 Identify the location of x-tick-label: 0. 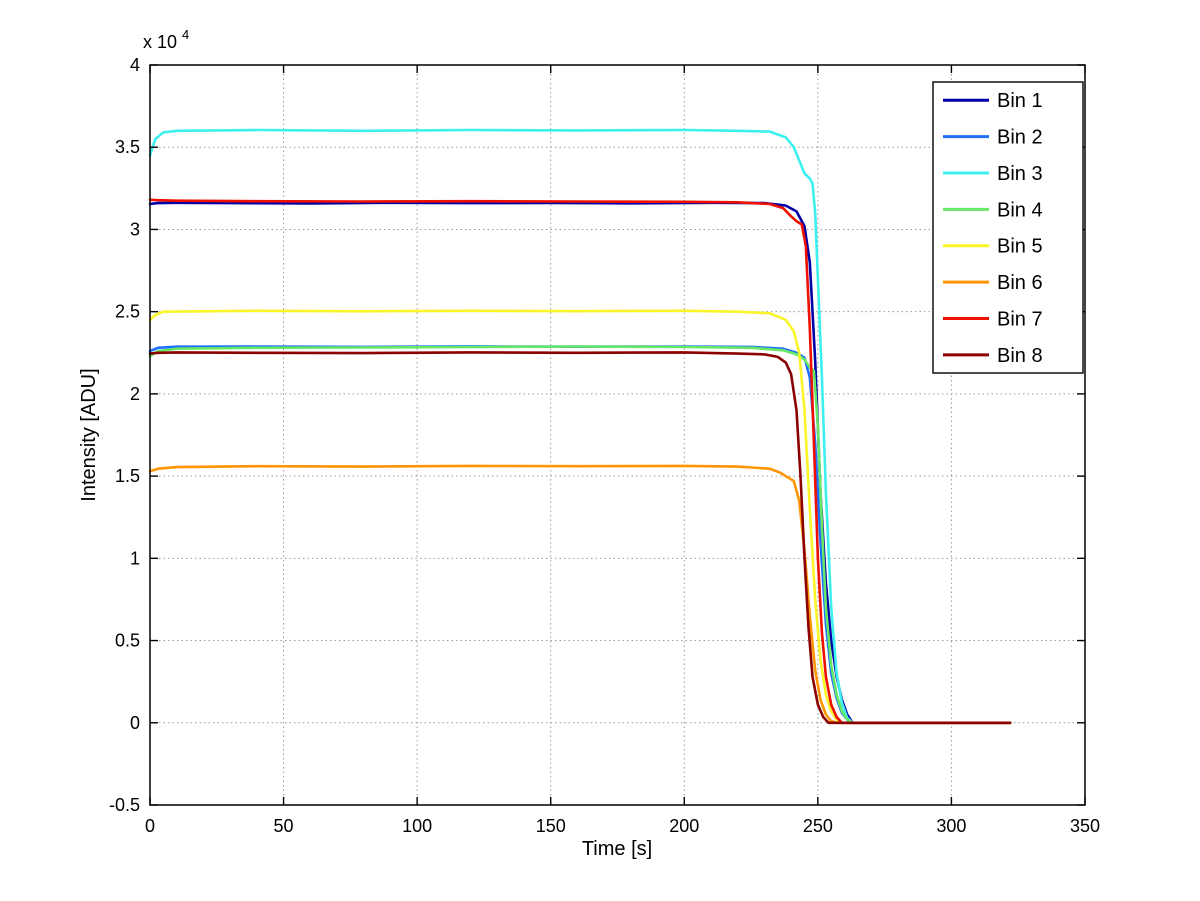
(150, 826).